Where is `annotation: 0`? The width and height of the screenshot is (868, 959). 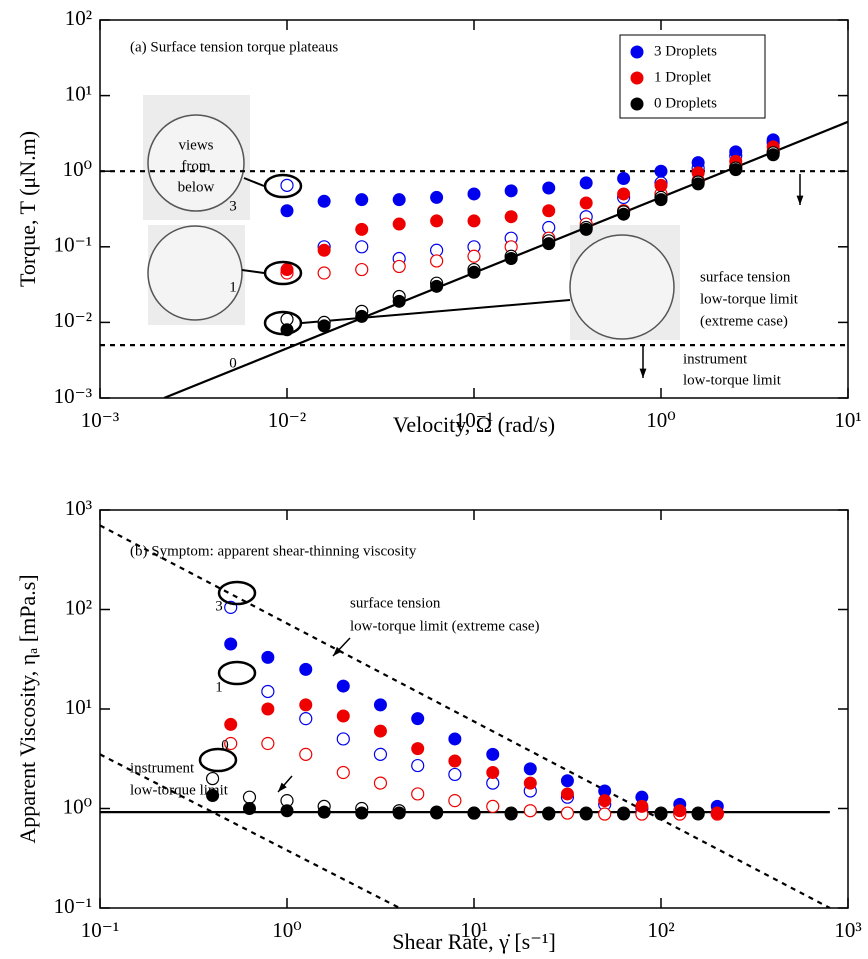 annotation: 0 is located at coordinates (233, 363).